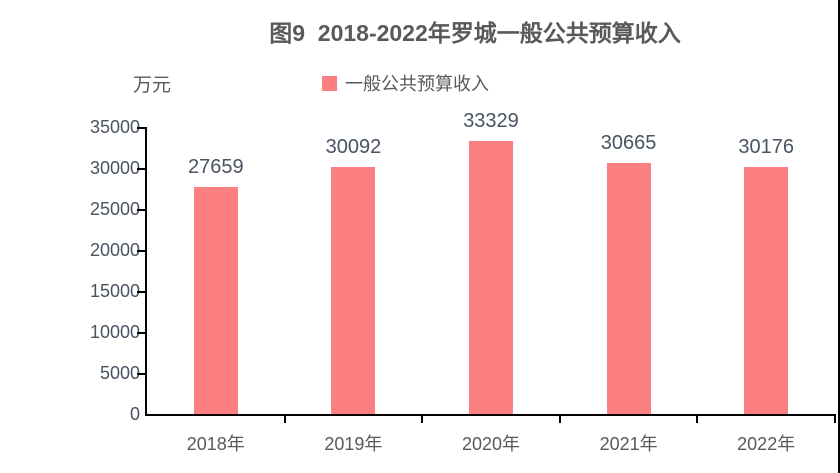 Image resolution: width=840 pixels, height=473 pixels. Describe the element at coordinates (114, 168) in the screenshot. I see `y-axis-tick-label: 30000` at that location.